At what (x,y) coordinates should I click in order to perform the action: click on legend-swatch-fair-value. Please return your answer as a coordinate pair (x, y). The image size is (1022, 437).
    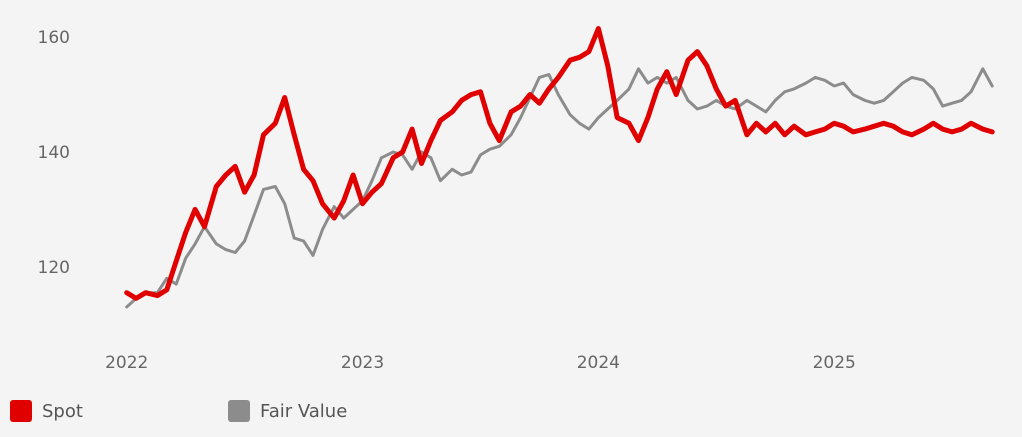
    Looking at the image, I should click on (239, 411).